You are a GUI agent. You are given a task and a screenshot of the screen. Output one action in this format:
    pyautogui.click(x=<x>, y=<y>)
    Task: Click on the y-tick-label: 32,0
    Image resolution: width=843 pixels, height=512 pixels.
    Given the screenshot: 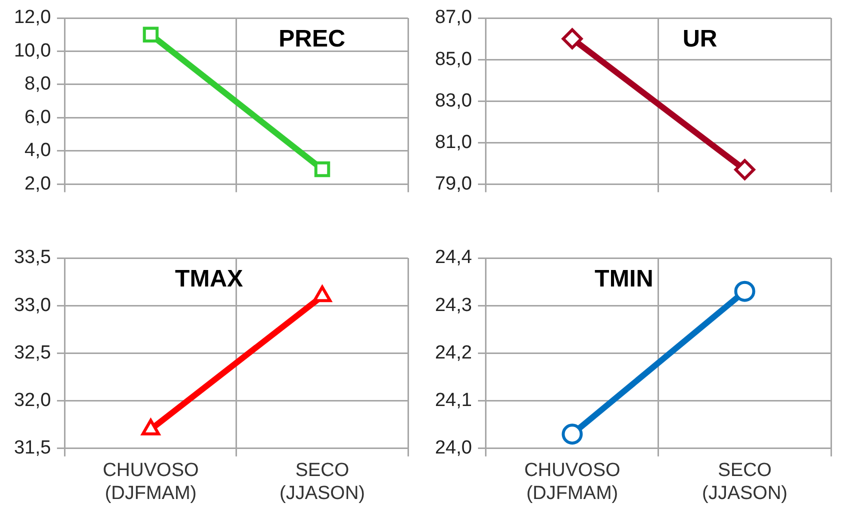 What is the action you would take?
    pyautogui.click(x=32, y=401)
    